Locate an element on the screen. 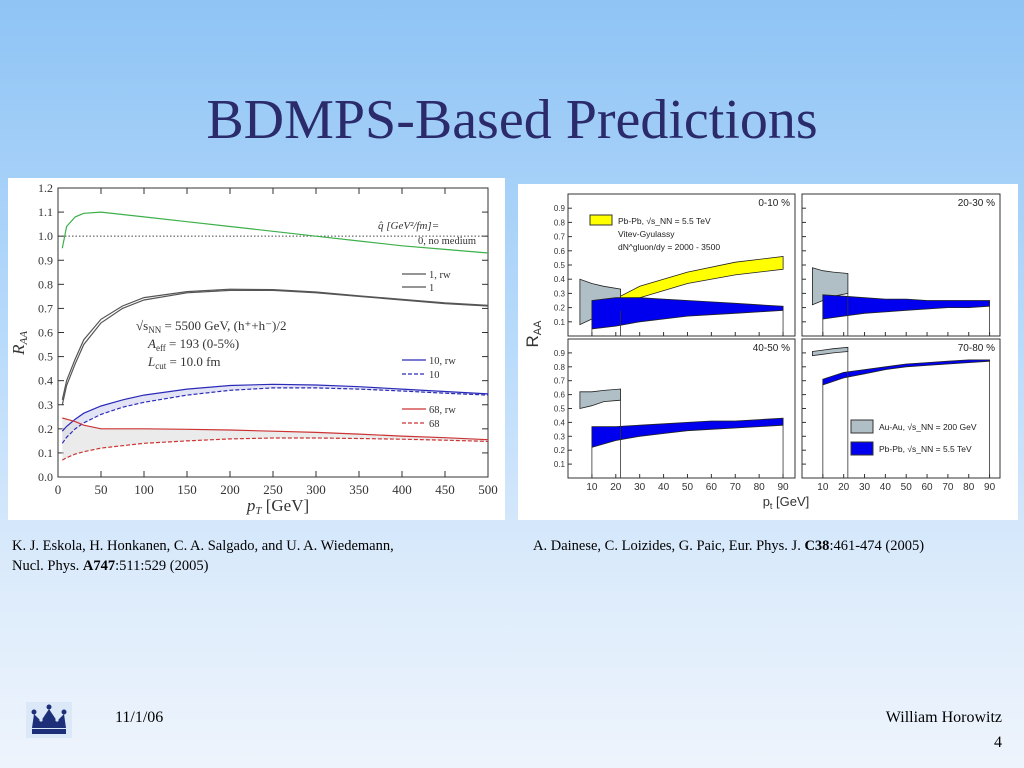  legend-label: 0, no medium is located at coordinates (447, 241).